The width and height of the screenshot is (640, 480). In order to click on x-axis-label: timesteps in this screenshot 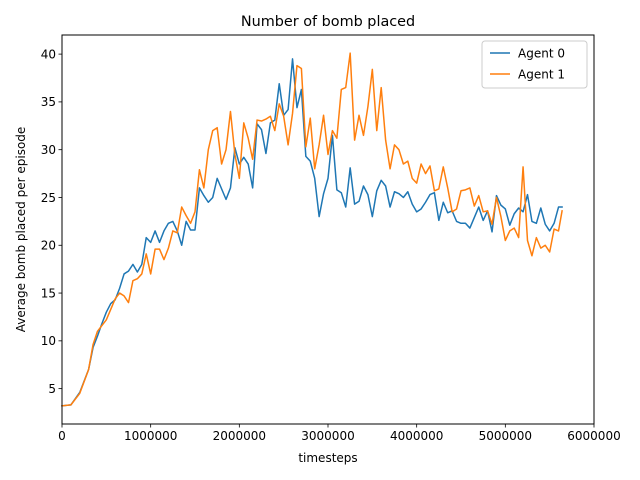, I will do `click(327, 458)`.